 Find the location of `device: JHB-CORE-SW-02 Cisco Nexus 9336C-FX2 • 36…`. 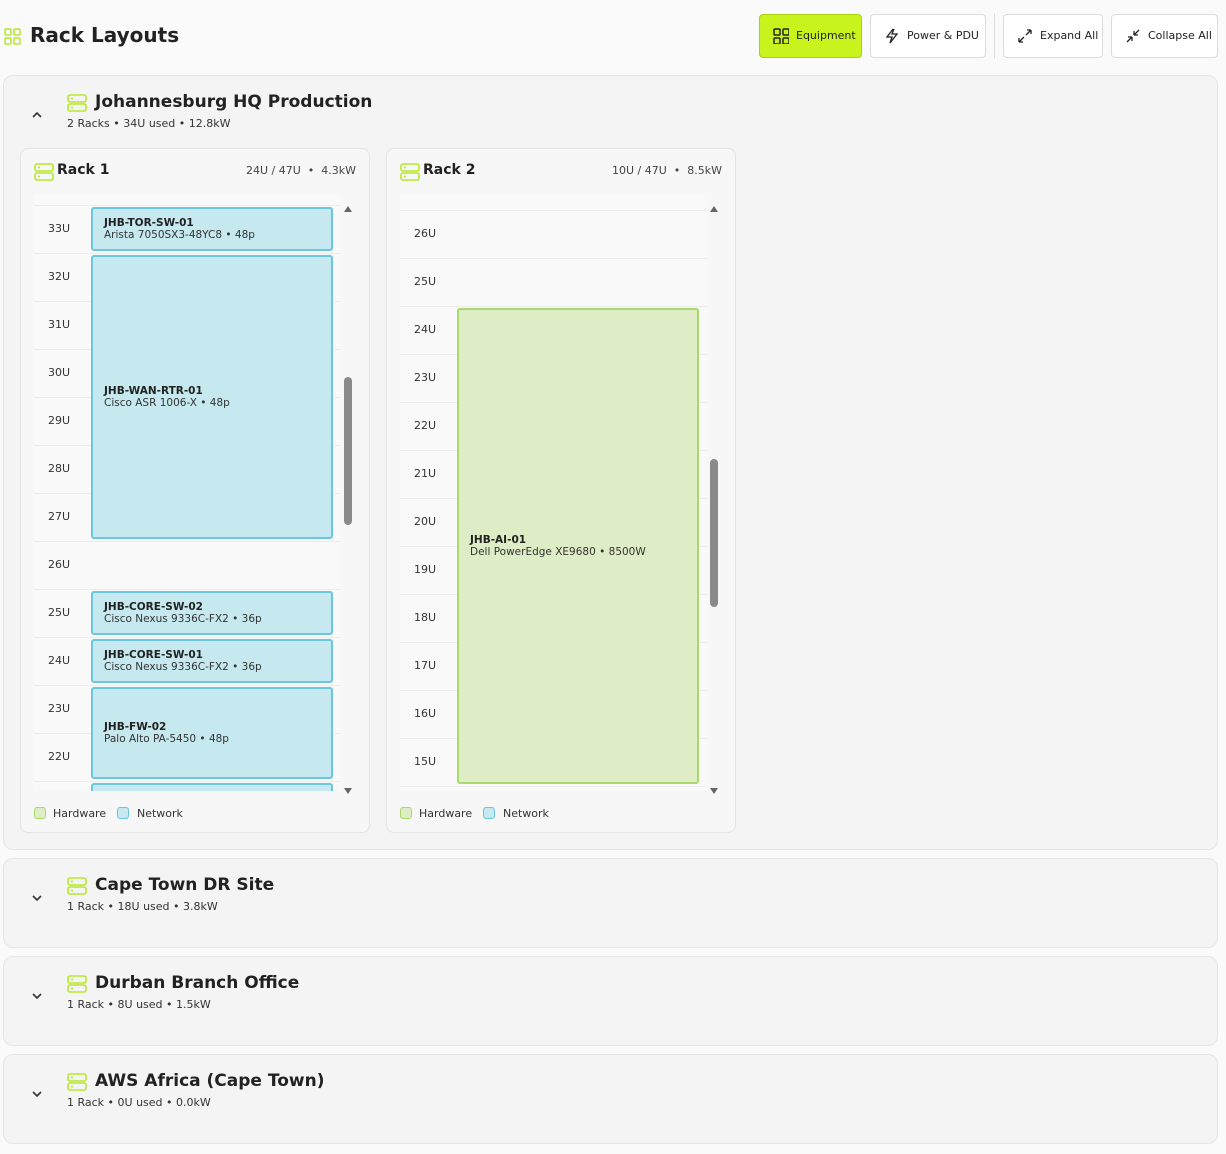

device: JHB-CORE-SW-02 Cisco Nexus 9336C-FX2 • 36… is located at coordinates (212, 613).